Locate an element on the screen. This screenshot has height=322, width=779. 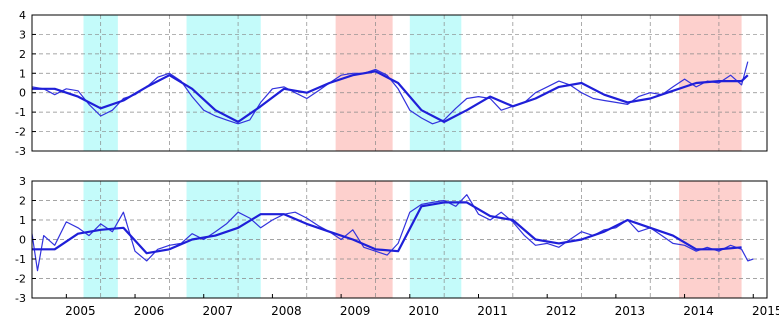
top-ytick-label-6: -2 is located at coordinates (20, 132).